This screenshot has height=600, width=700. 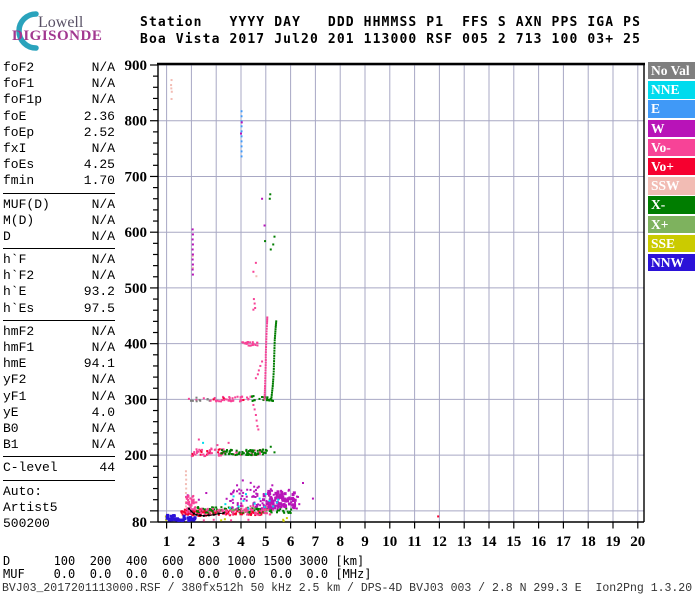 I want to click on param-label: foF1p, so click(x=23, y=100).